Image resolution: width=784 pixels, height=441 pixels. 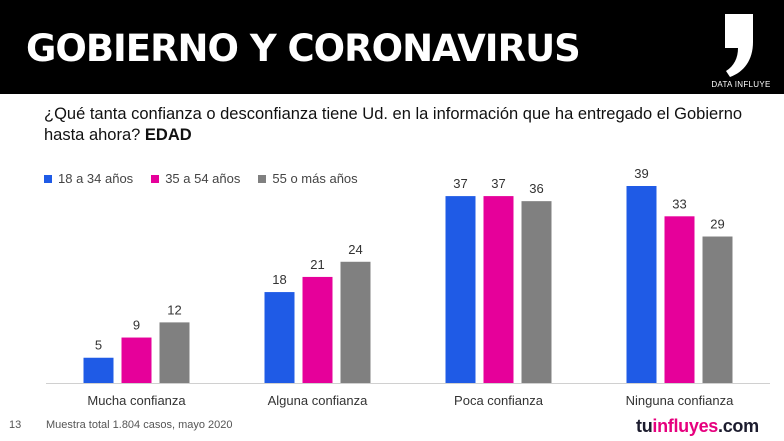 I want to click on data-label-2-2: 21, so click(x=317, y=264).